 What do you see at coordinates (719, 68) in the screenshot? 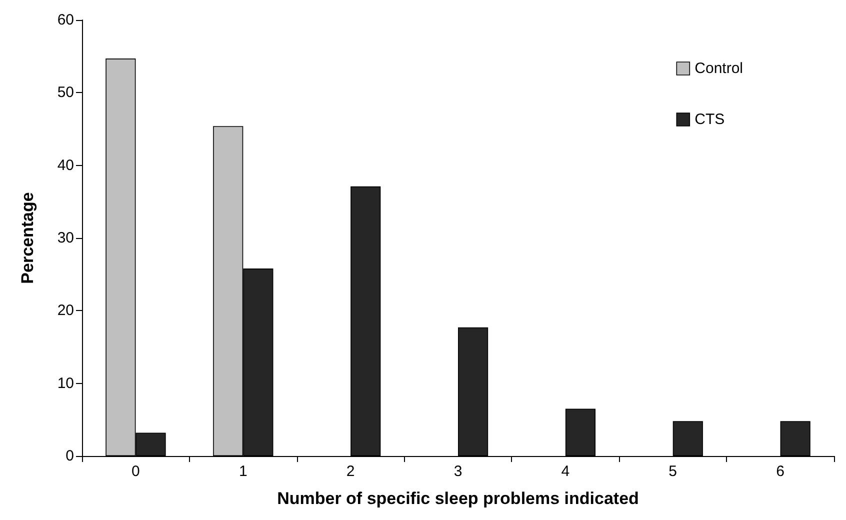
I see `legend-label: Control` at bounding box center [719, 68].